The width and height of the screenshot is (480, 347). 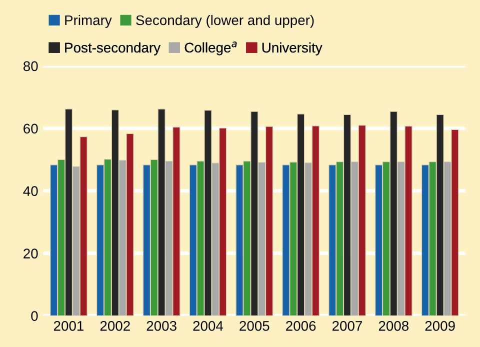 I want to click on y-tick-label: 60, so click(x=31, y=129).